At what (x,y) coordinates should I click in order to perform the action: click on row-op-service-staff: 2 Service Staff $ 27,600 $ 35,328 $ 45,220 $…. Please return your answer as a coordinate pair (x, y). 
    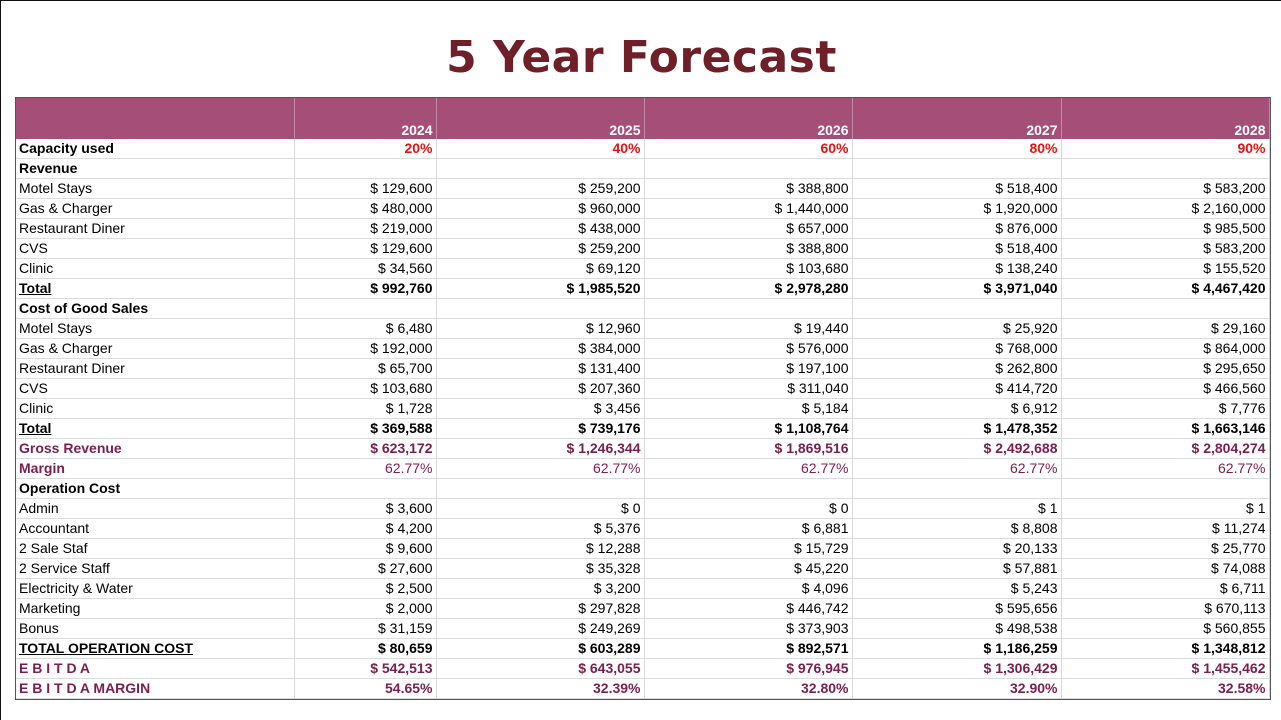
    Looking at the image, I should click on (643, 568).